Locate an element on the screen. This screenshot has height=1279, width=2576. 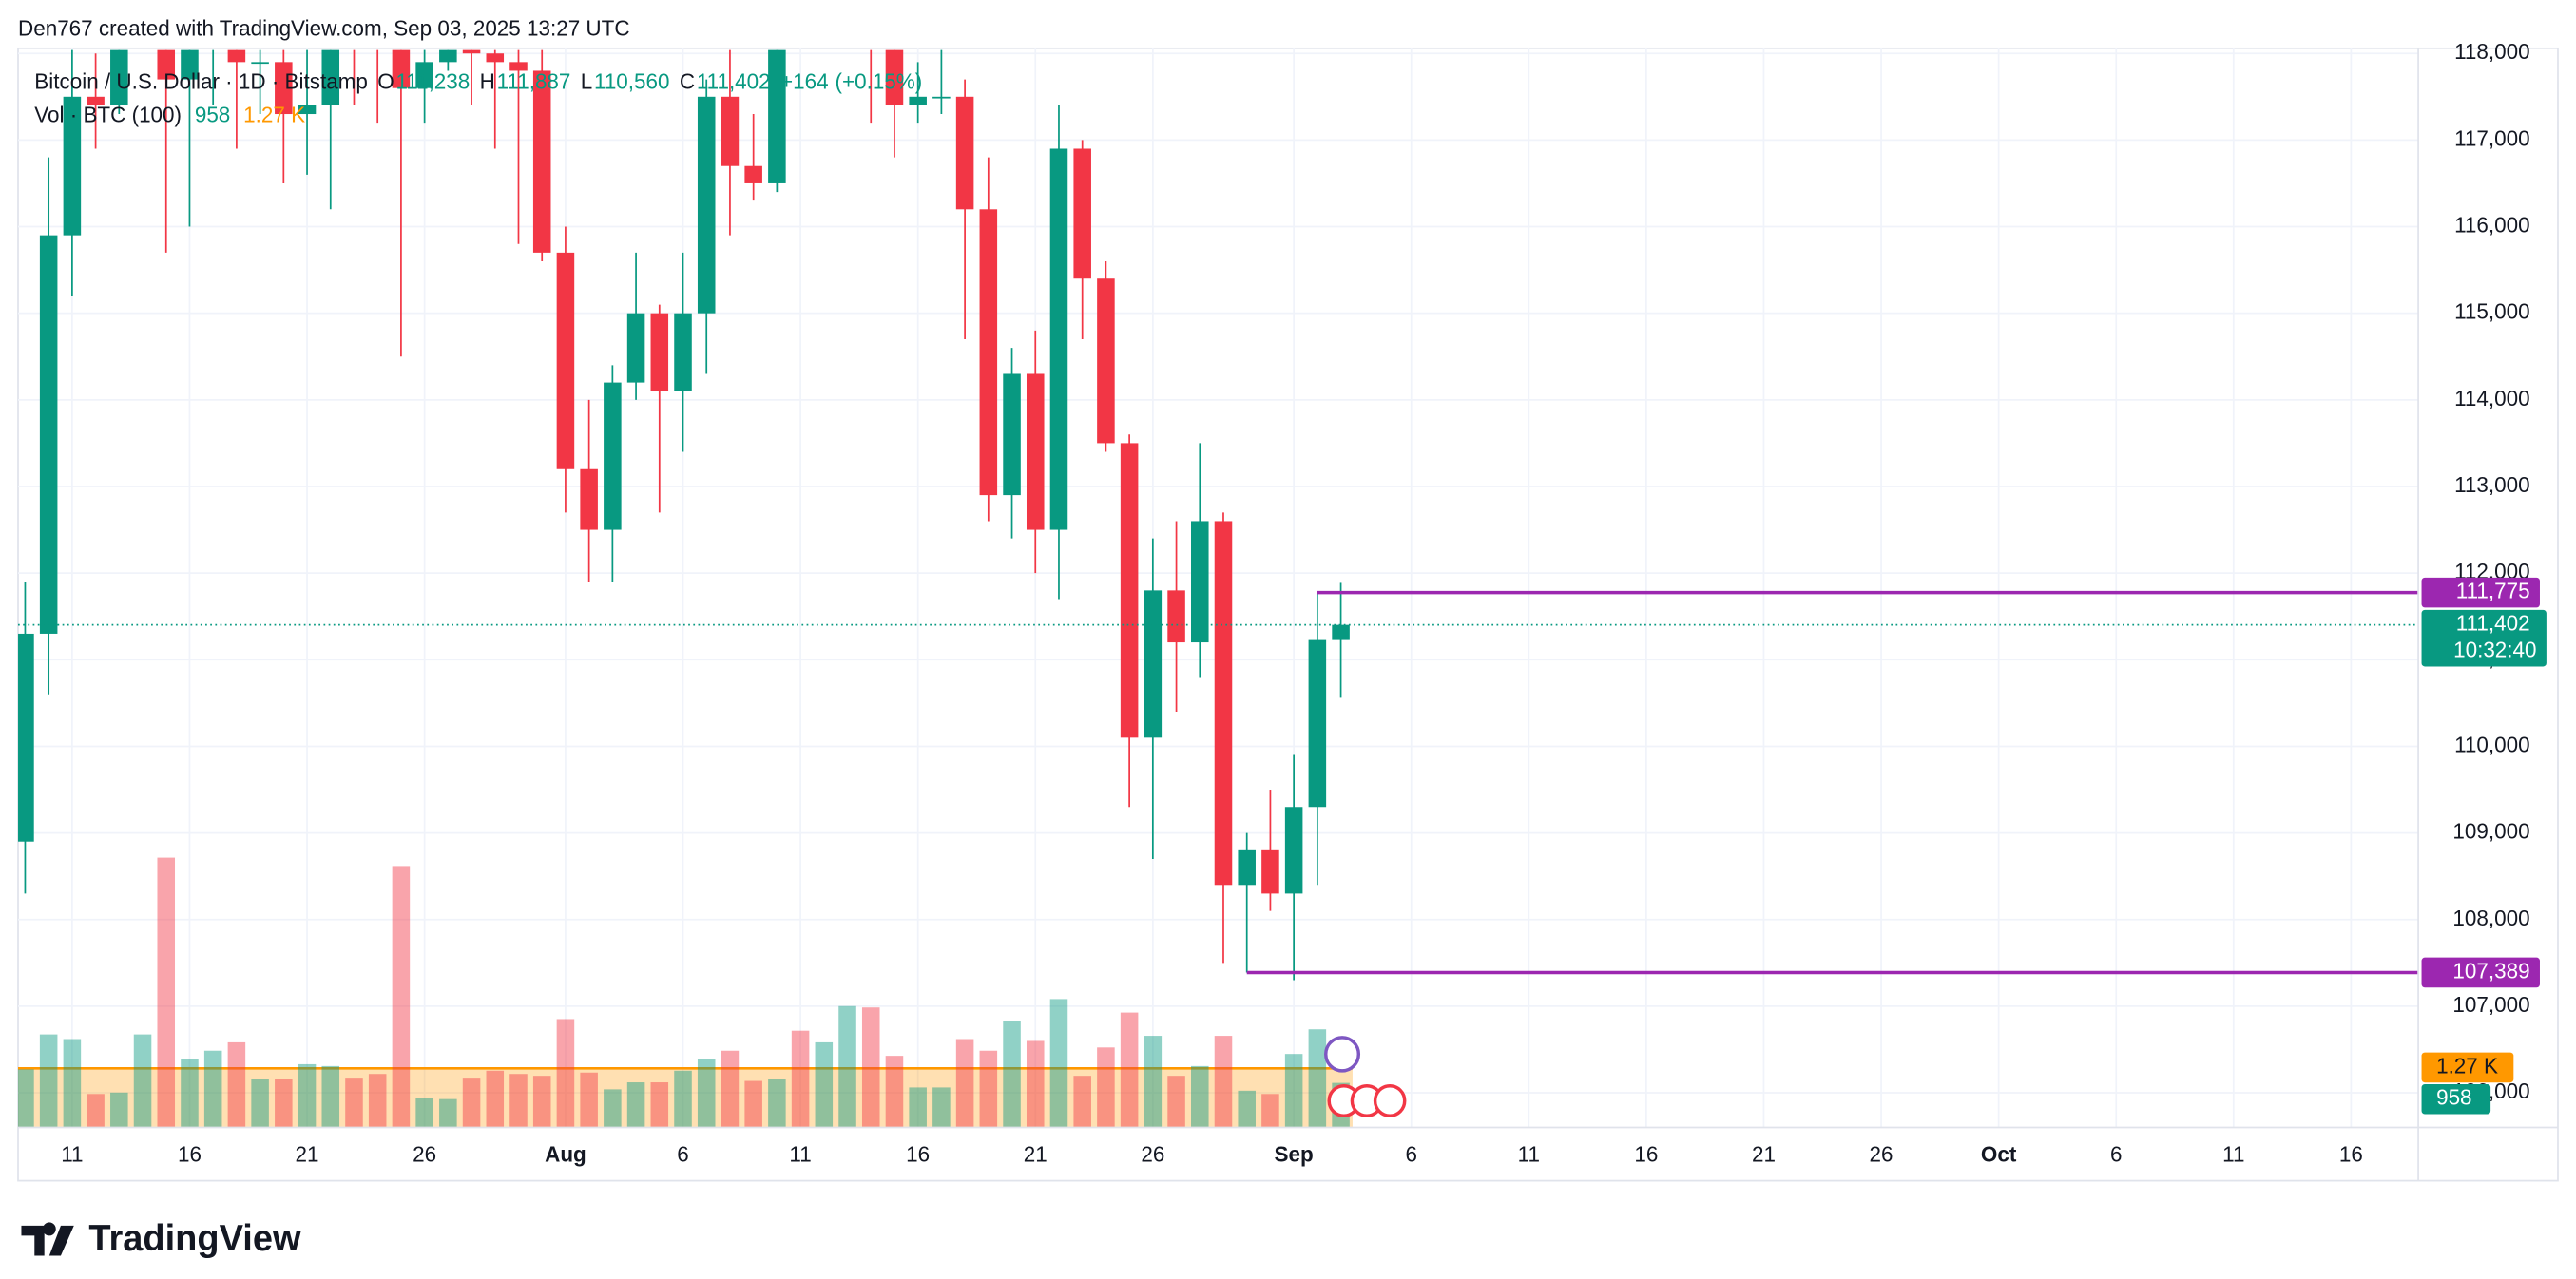
legend-value: 111,402 is located at coordinates (734, 82).